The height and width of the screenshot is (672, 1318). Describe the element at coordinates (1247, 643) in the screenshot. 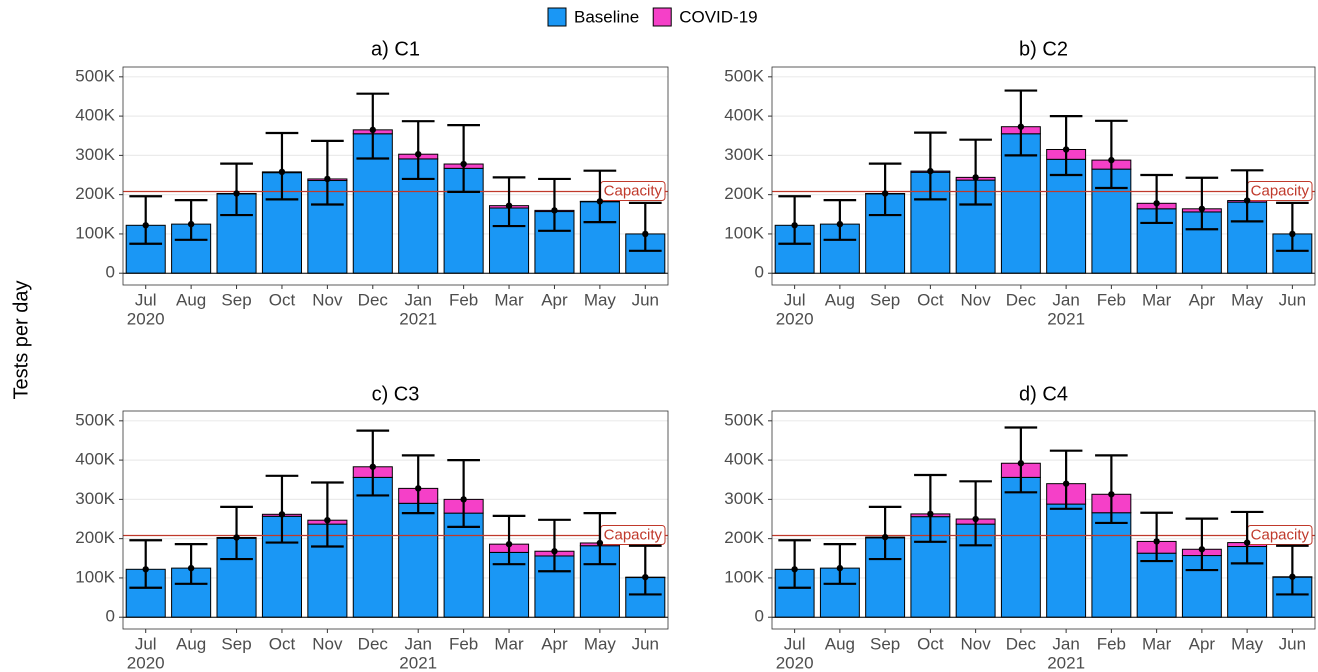

I see `x-tick-label: May` at that location.